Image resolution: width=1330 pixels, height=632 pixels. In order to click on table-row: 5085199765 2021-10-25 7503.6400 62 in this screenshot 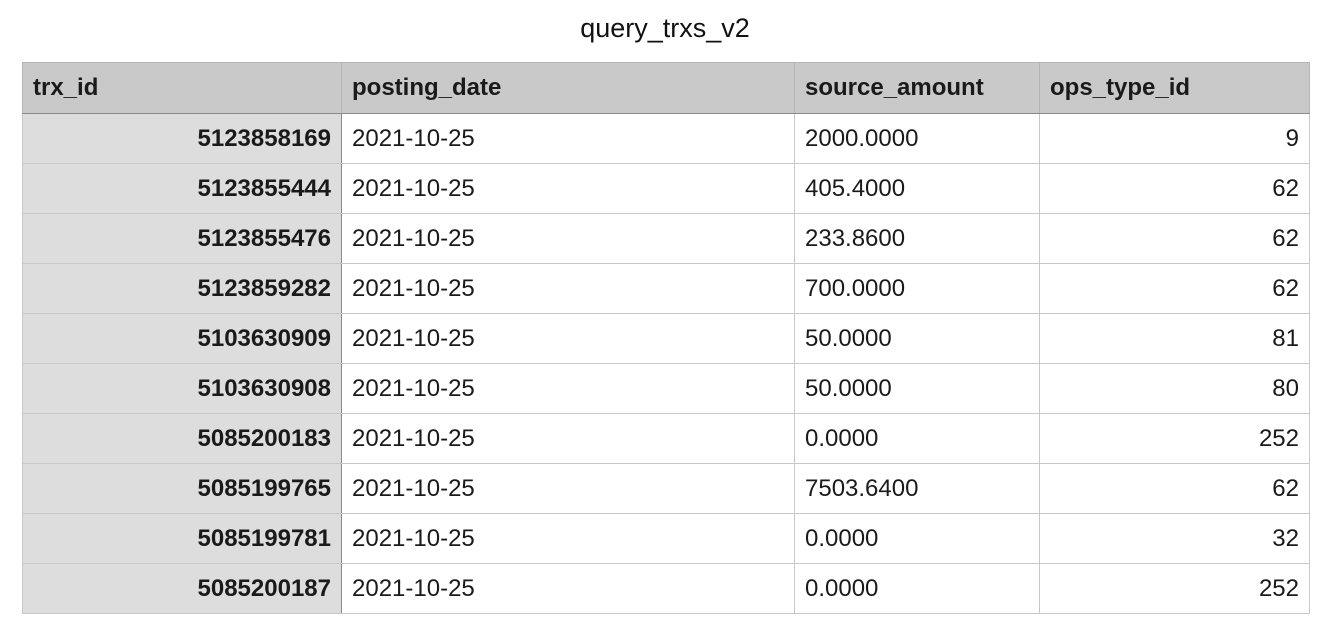, I will do `click(666, 488)`.